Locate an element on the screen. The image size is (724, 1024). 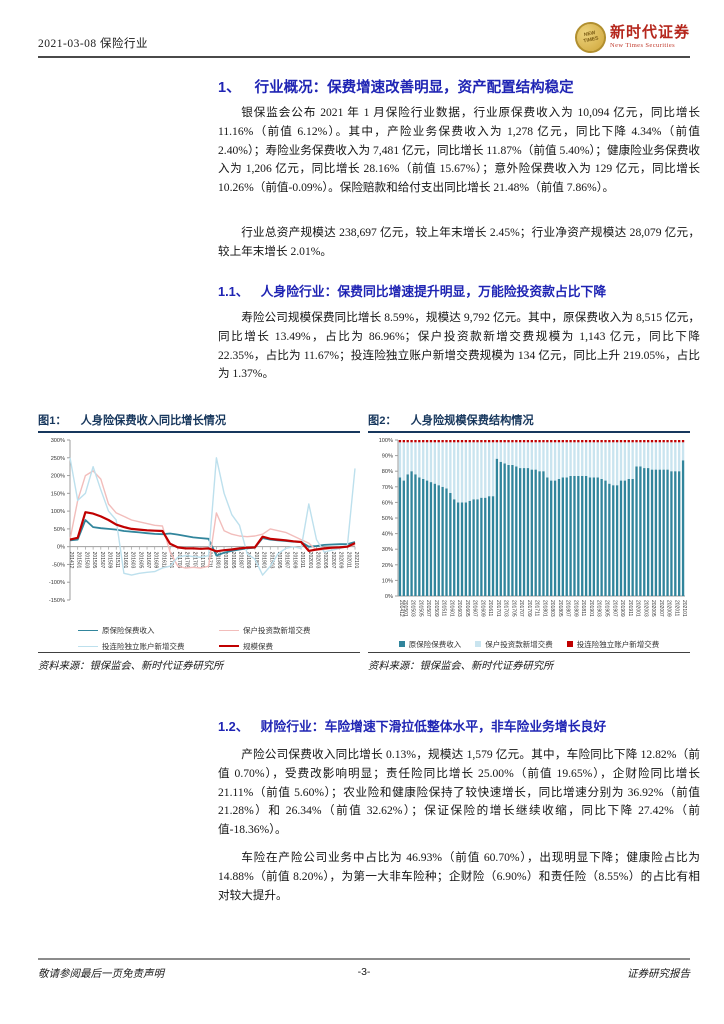
svg-text: 100% is located at coordinates (58, 512).